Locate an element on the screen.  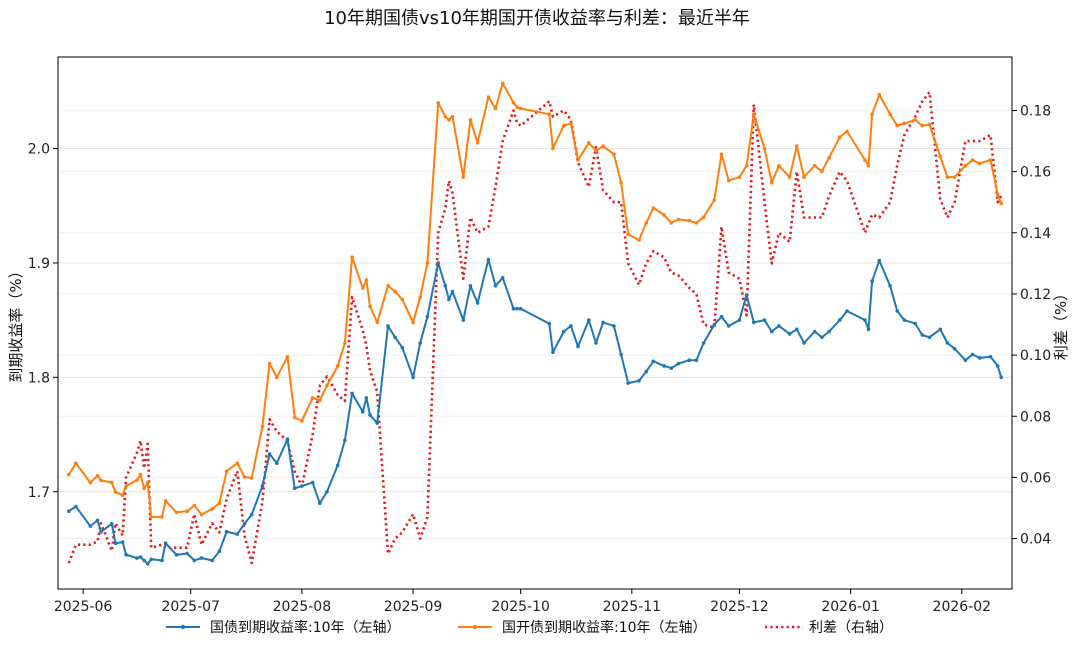
y-right-tick-label: 0.14 is located at coordinates (1035, 234).